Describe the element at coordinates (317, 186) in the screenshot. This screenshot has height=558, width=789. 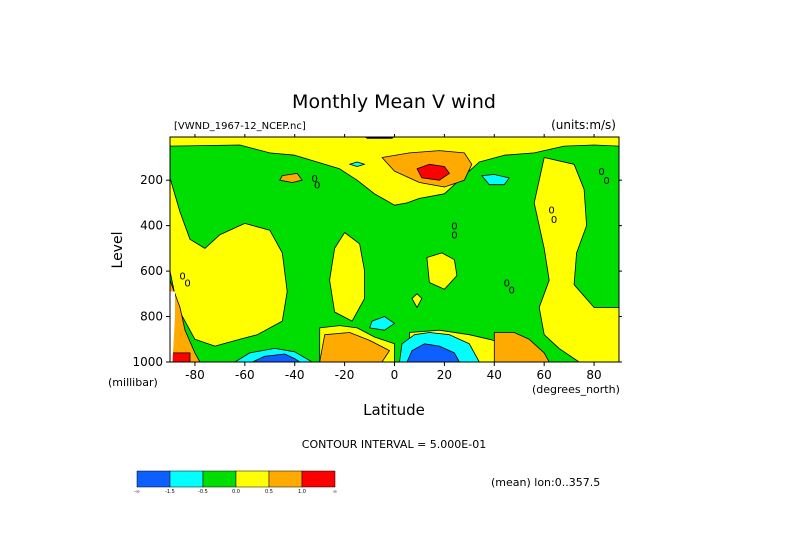
I see `contour-label-3: 0` at that location.